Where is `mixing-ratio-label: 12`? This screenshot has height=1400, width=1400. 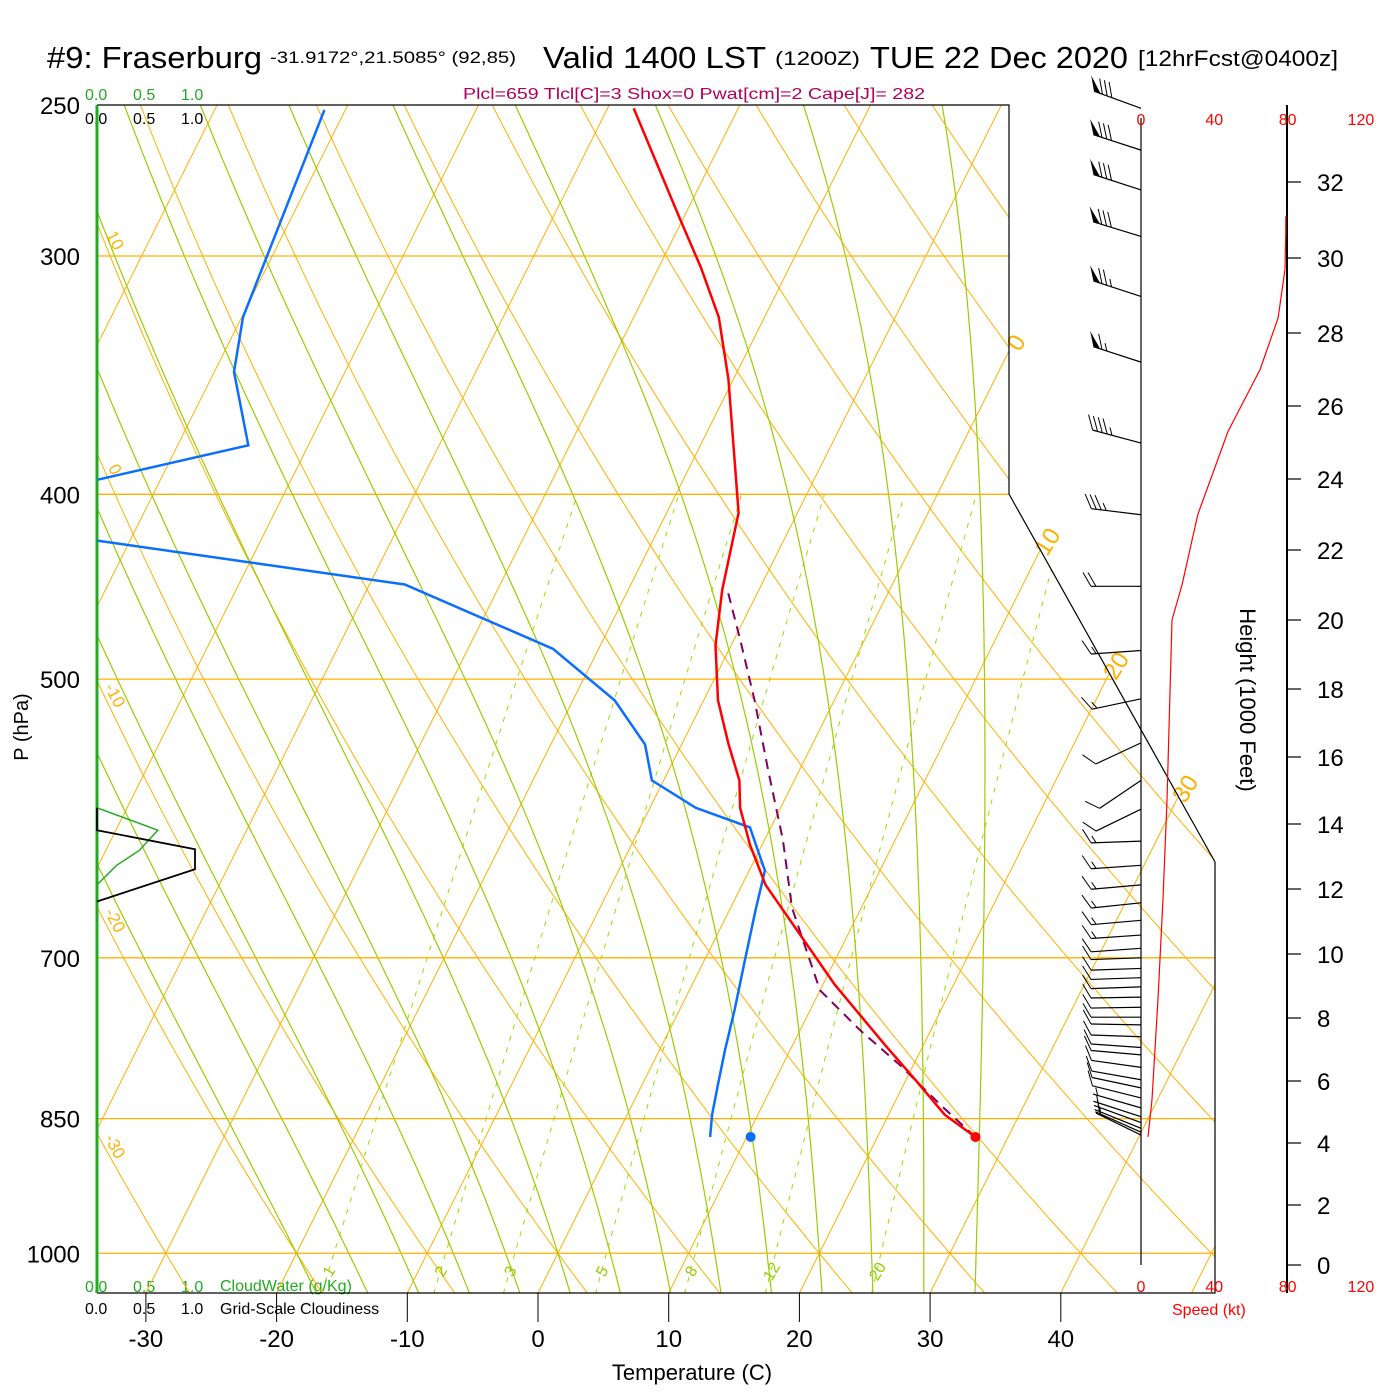
mixing-ratio-label: 12 is located at coordinates (772, 1272).